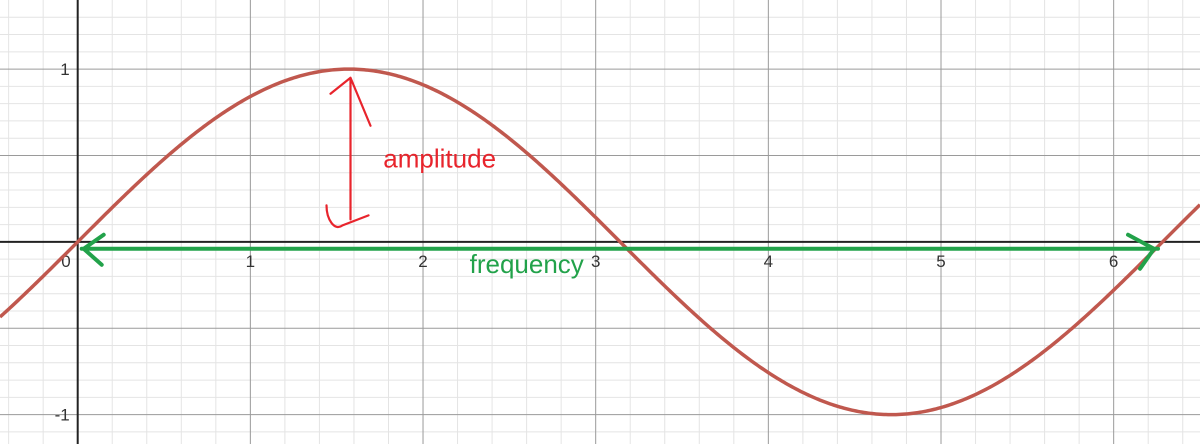 The image size is (1200, 444). Describe the element at coordinates (940, 261) in the screenshot. I see `x-tick-label: 5` at that location.